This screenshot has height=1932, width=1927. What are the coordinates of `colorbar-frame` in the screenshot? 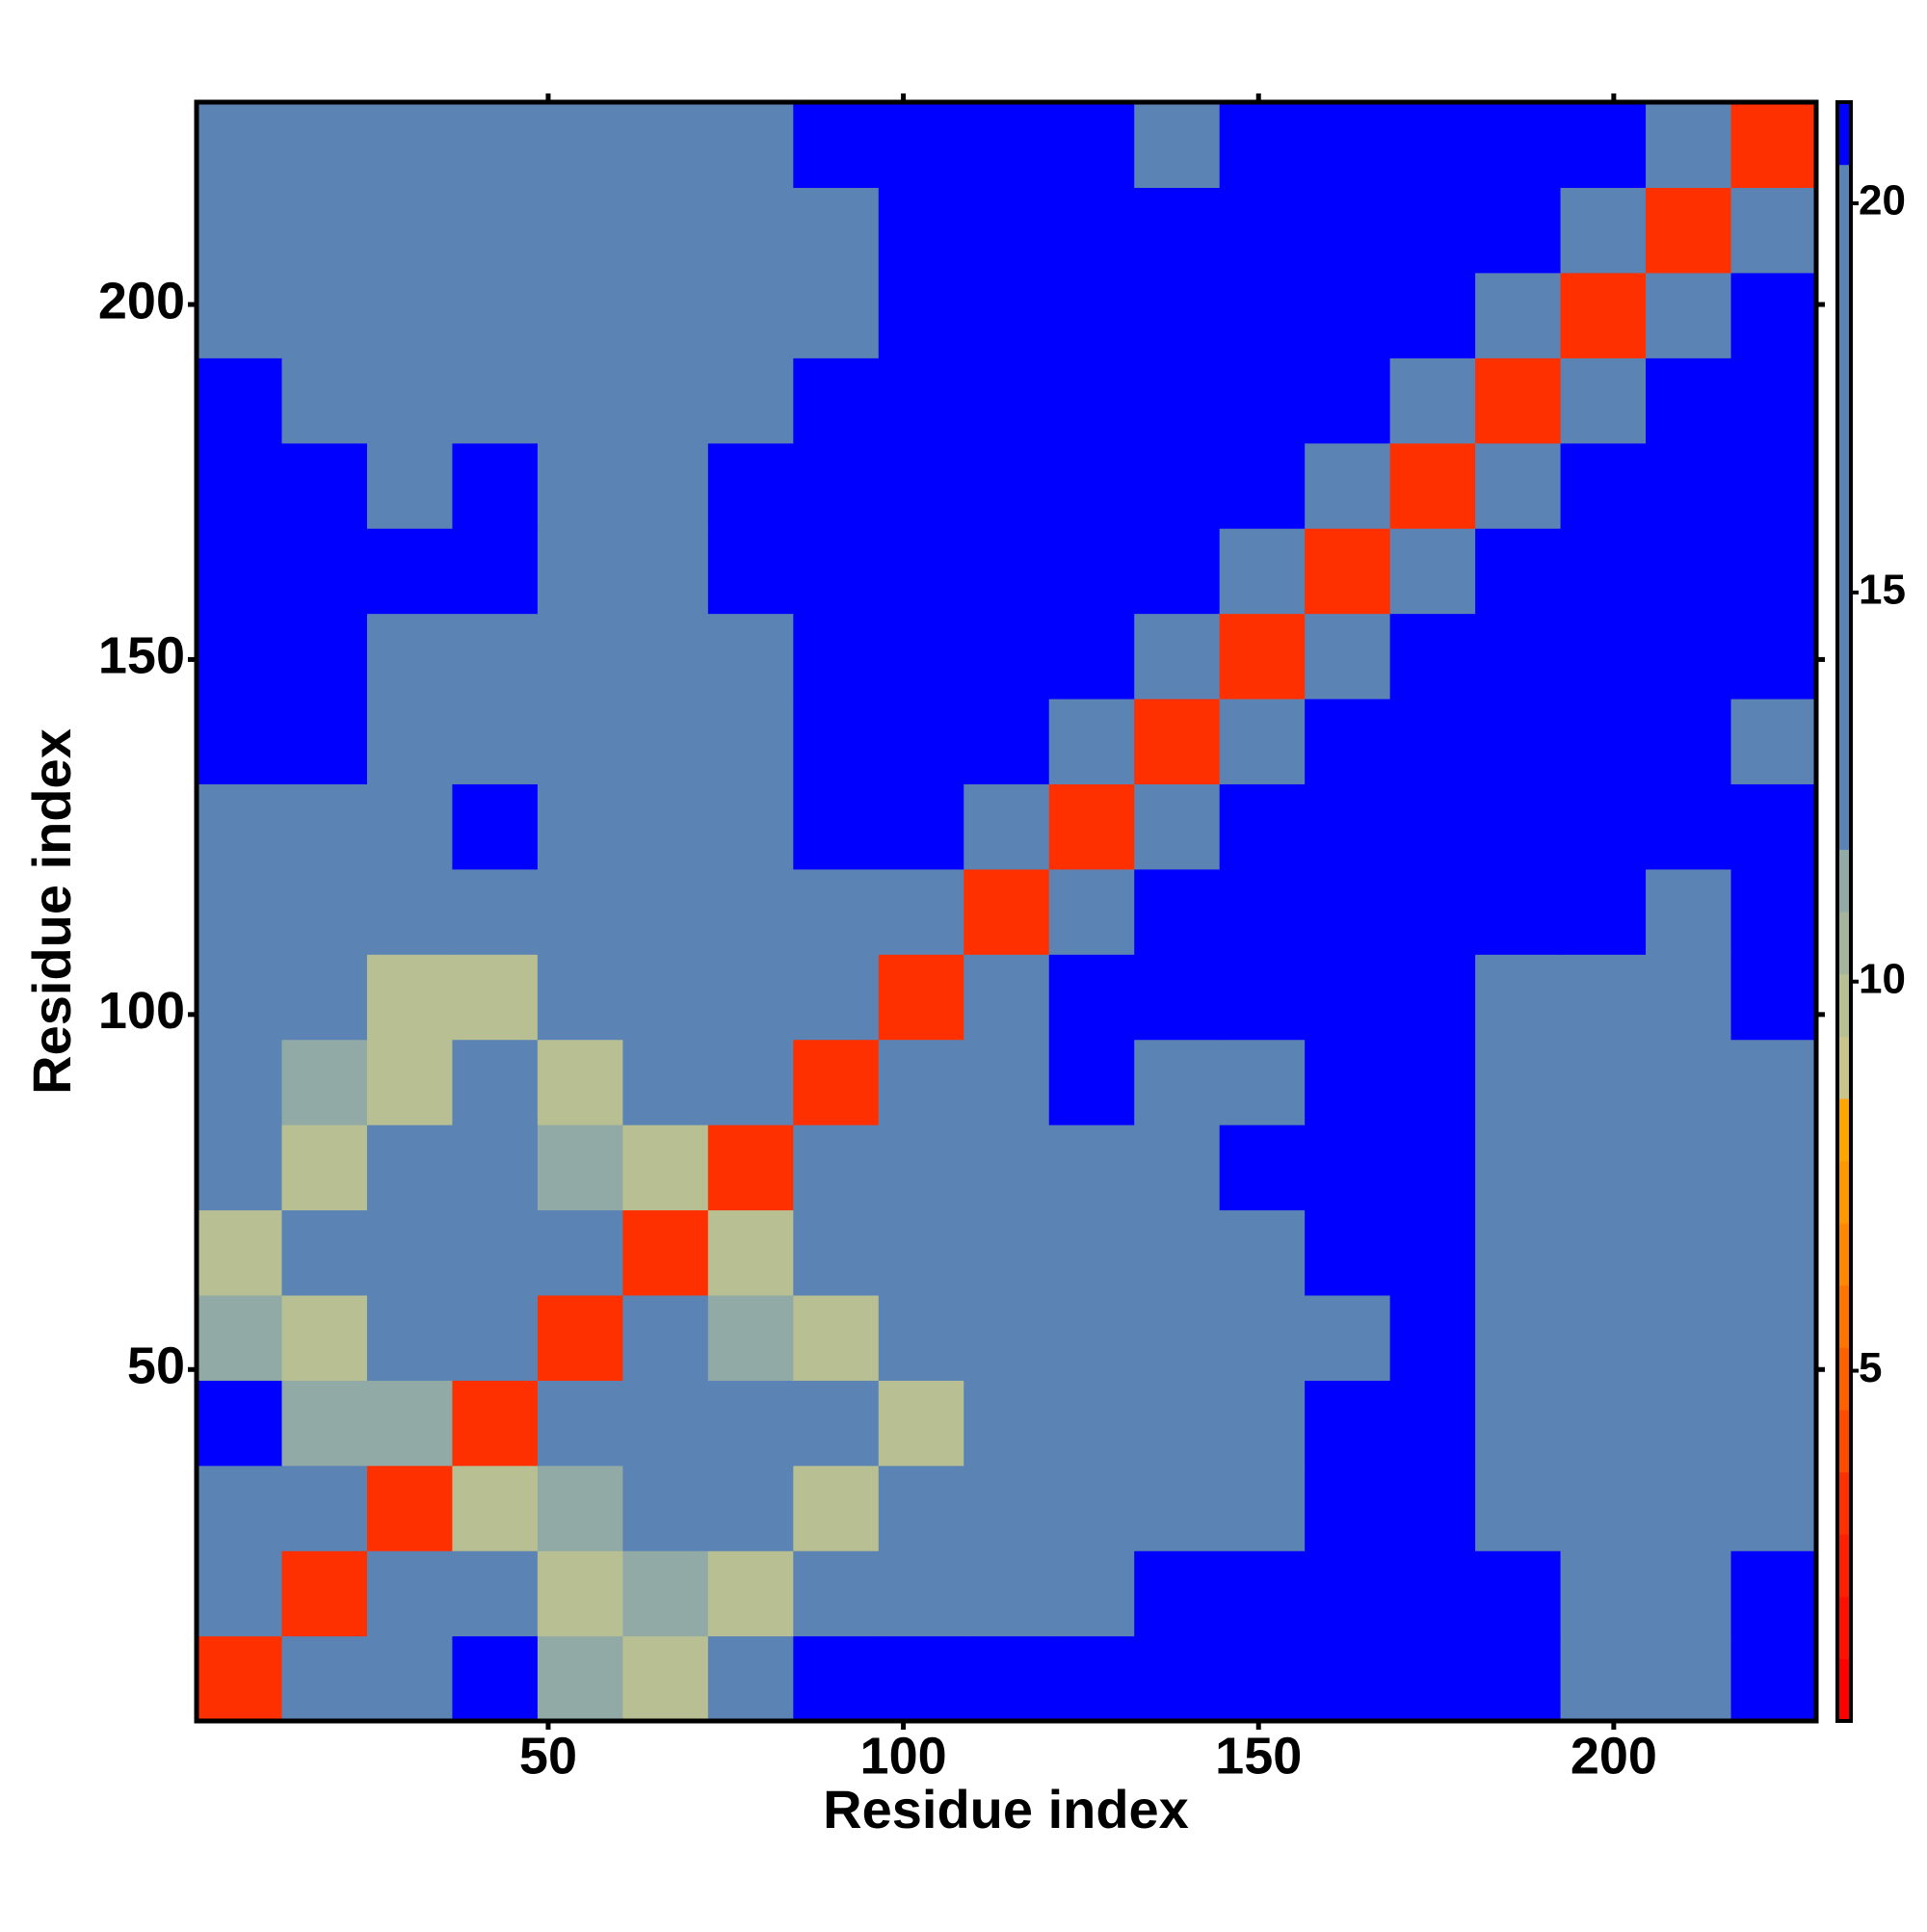 It's located at (1844, 911).